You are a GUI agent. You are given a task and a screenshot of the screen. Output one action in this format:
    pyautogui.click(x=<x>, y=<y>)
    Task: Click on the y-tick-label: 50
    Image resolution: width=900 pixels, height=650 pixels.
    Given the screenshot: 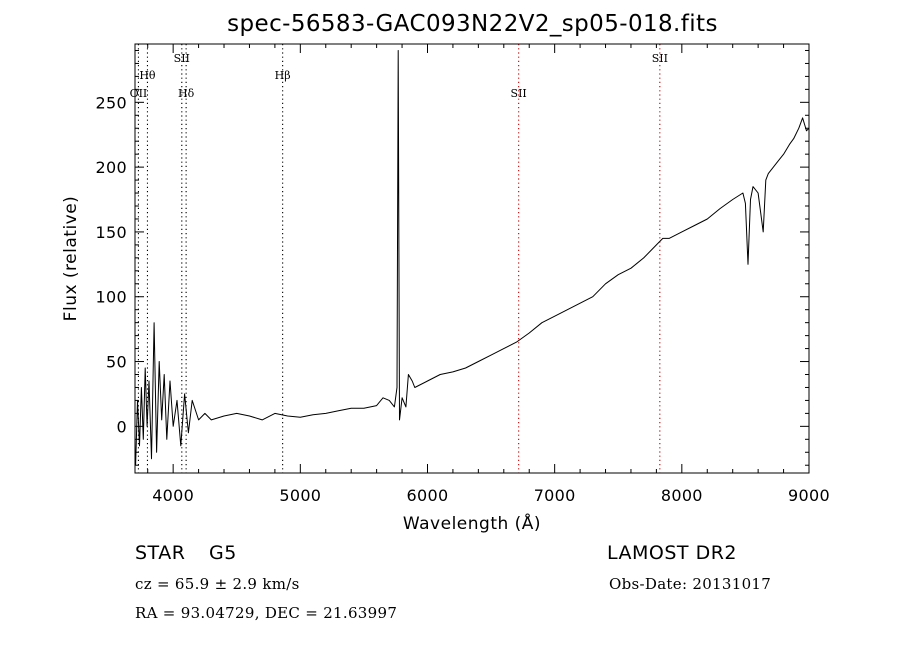 What is the action you would take?
    pyautogui.click(x=116, y=362)
    